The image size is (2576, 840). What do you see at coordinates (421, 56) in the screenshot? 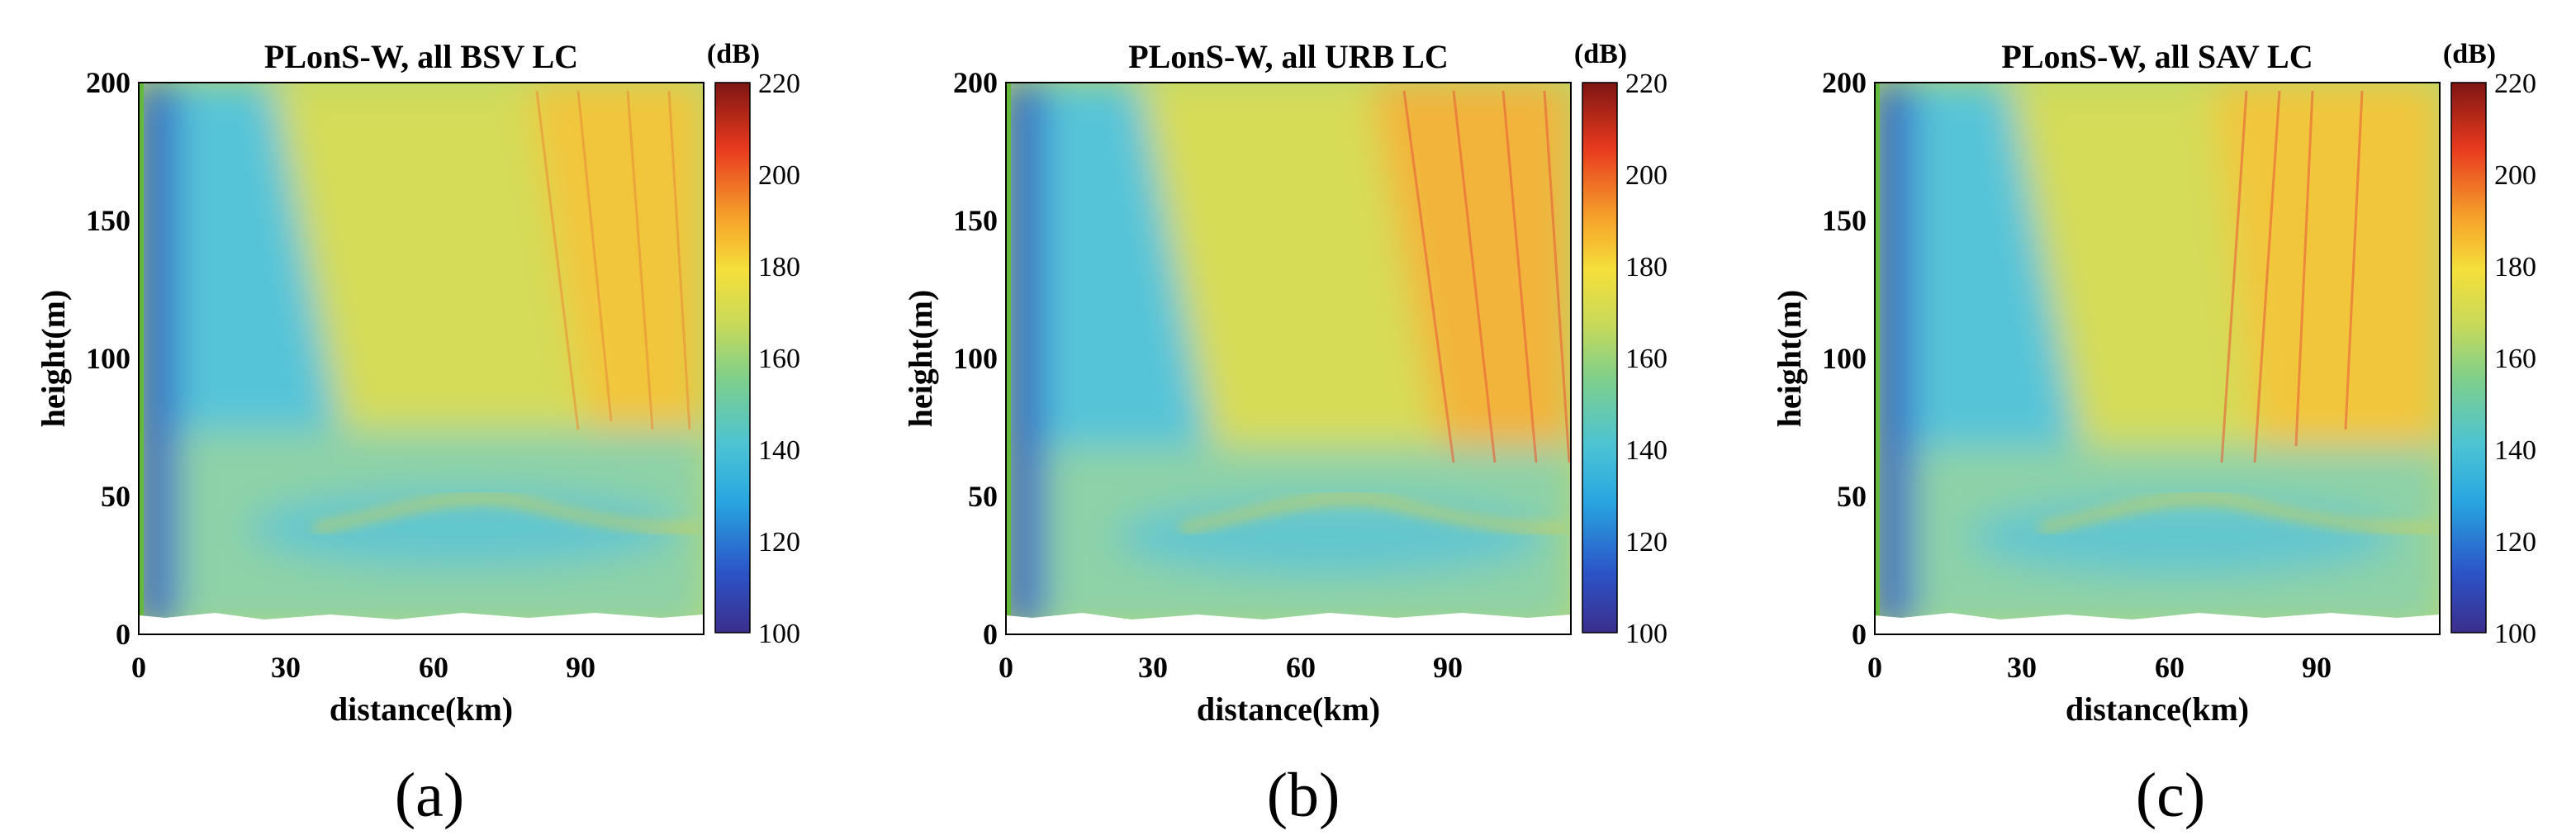
I see `plot-title: PLonS-W, all BSV LC` at bounding box center [421, 56].